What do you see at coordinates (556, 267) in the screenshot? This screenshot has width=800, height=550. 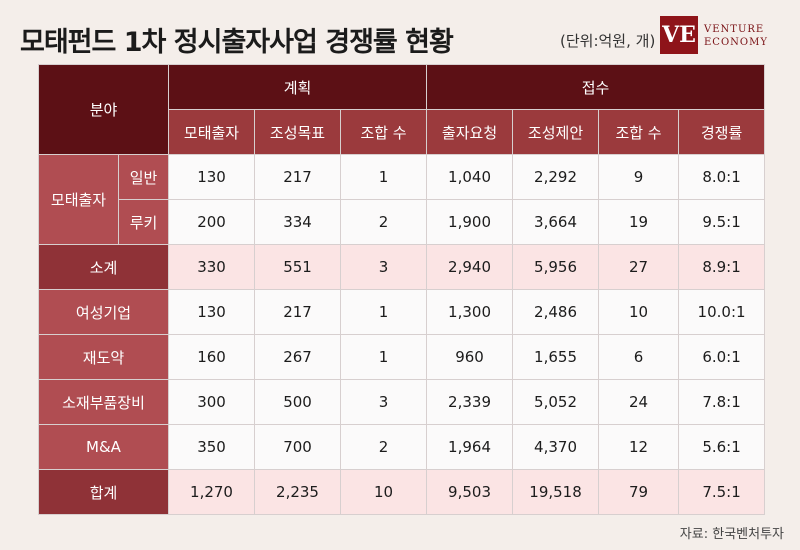 I see `table-cell: 5,956` at bounding box center [556, 267].